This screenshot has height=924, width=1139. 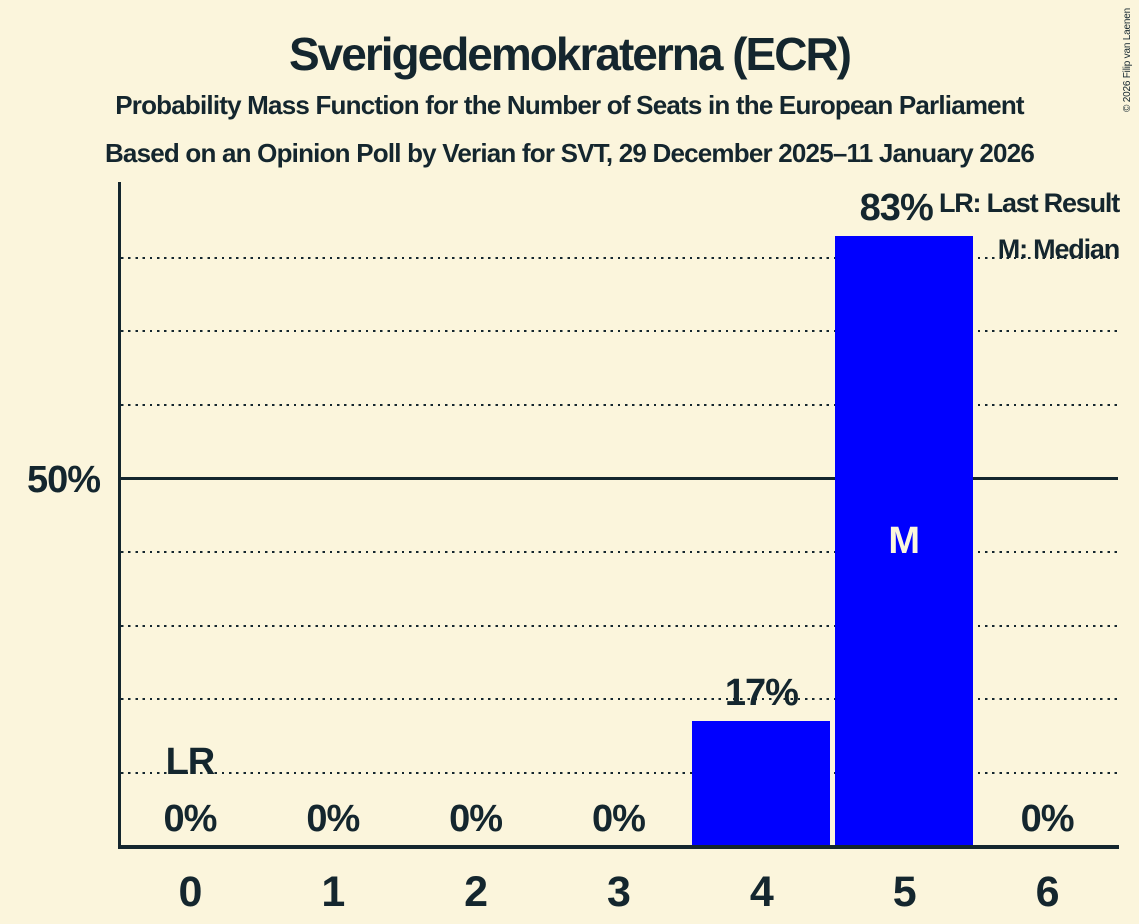 I want to click on value-label-seat-4: 17%, so click(x=761, y=693).